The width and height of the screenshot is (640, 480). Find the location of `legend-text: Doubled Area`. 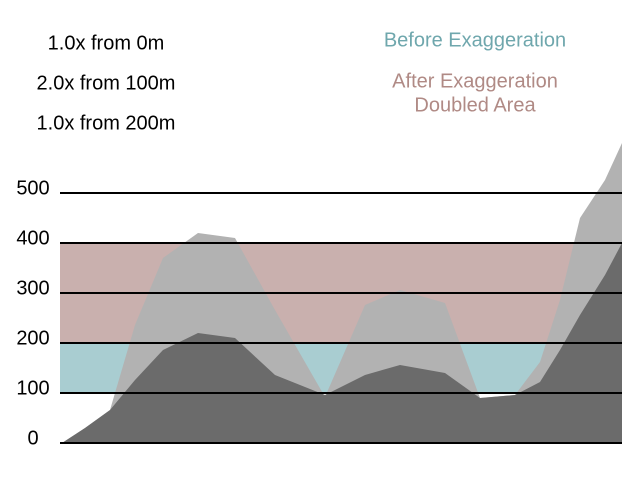

legend-text: Doubled Area is located at coordinates (475, 105).